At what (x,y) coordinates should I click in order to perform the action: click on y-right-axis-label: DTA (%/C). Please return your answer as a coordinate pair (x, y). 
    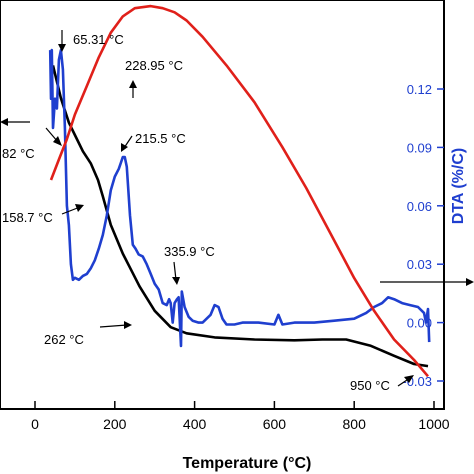
    Looking at the image, I should click on (458, 186).